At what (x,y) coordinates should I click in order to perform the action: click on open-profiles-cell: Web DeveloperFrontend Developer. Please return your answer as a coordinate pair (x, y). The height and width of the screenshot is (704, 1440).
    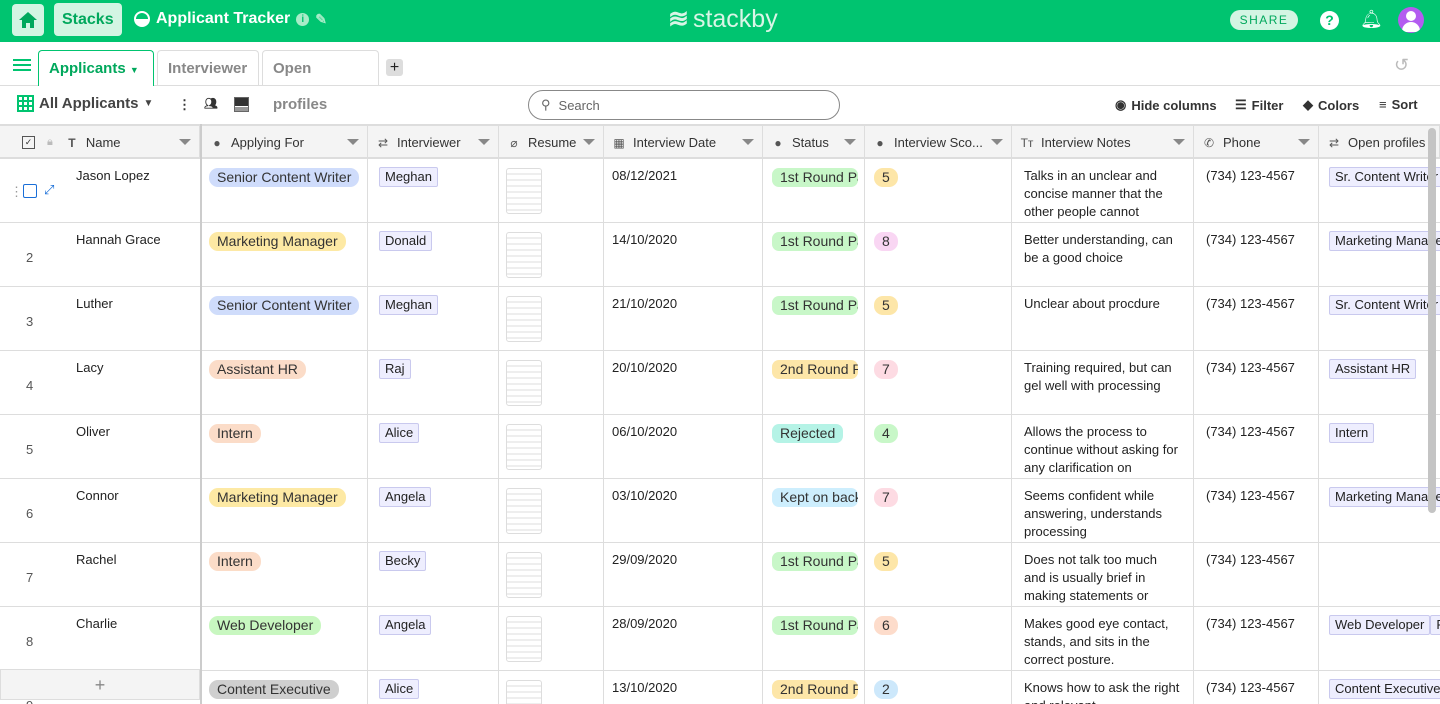
    Looking at the image, I should click on (1379, 638).